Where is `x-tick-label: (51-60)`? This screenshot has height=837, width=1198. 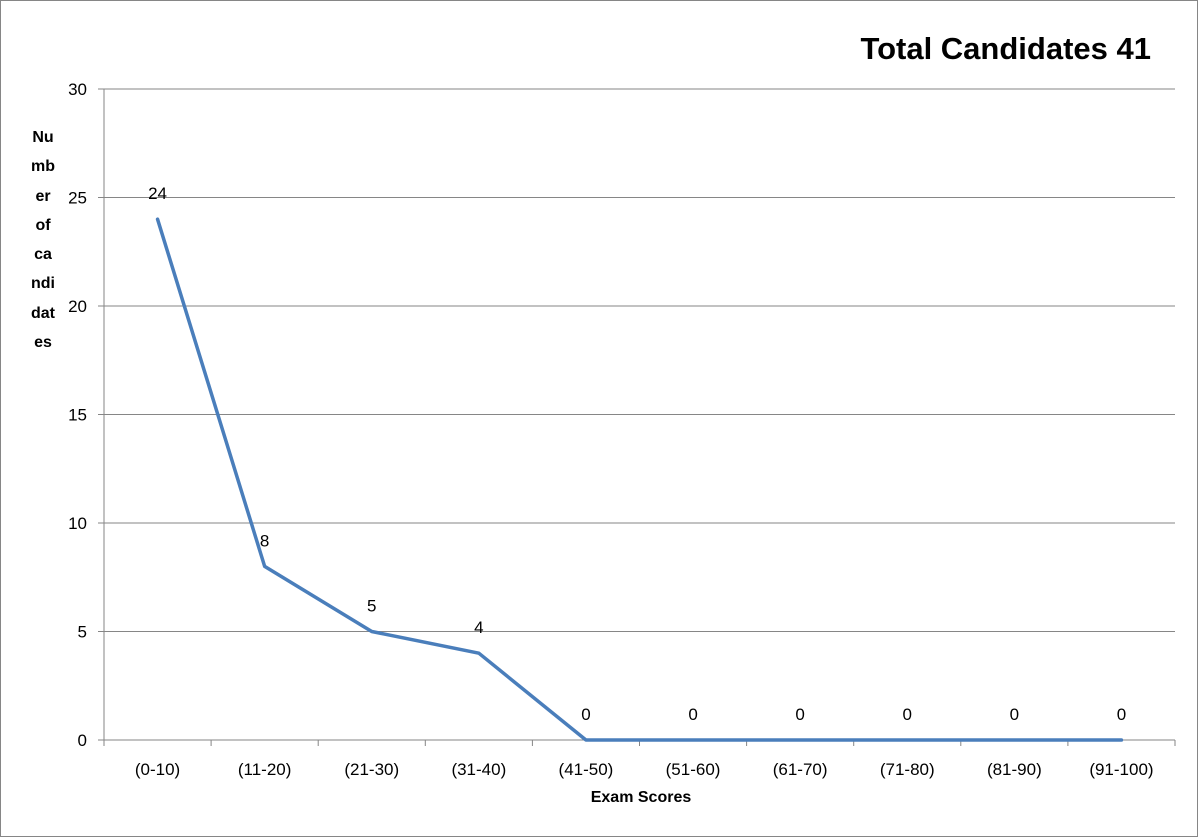 x-tick-label: (51-60) is located at coordinates (693, 769).